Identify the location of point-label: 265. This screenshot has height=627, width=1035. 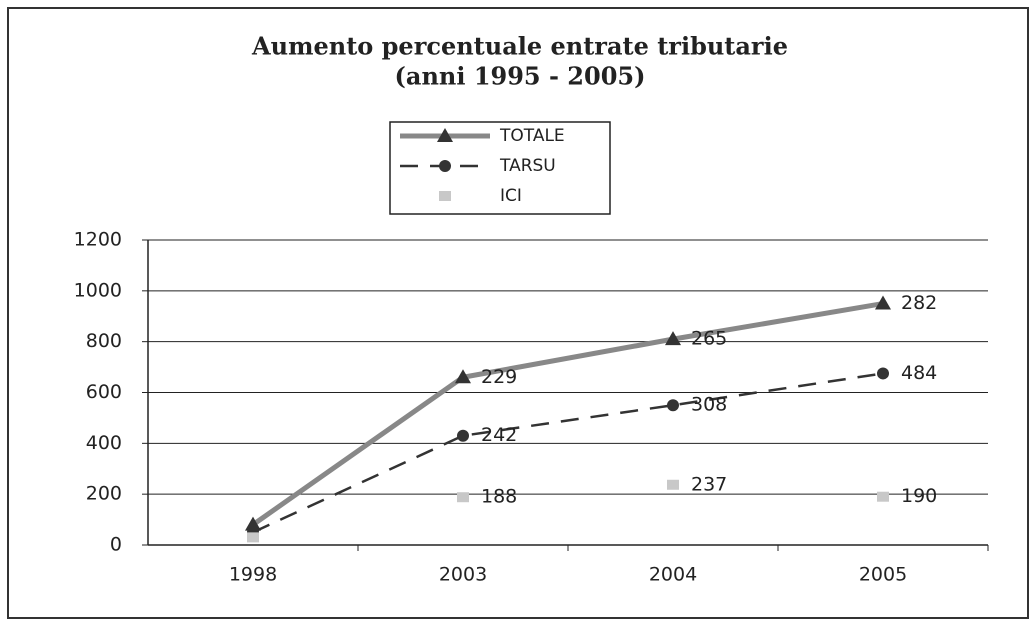
(709, 339).